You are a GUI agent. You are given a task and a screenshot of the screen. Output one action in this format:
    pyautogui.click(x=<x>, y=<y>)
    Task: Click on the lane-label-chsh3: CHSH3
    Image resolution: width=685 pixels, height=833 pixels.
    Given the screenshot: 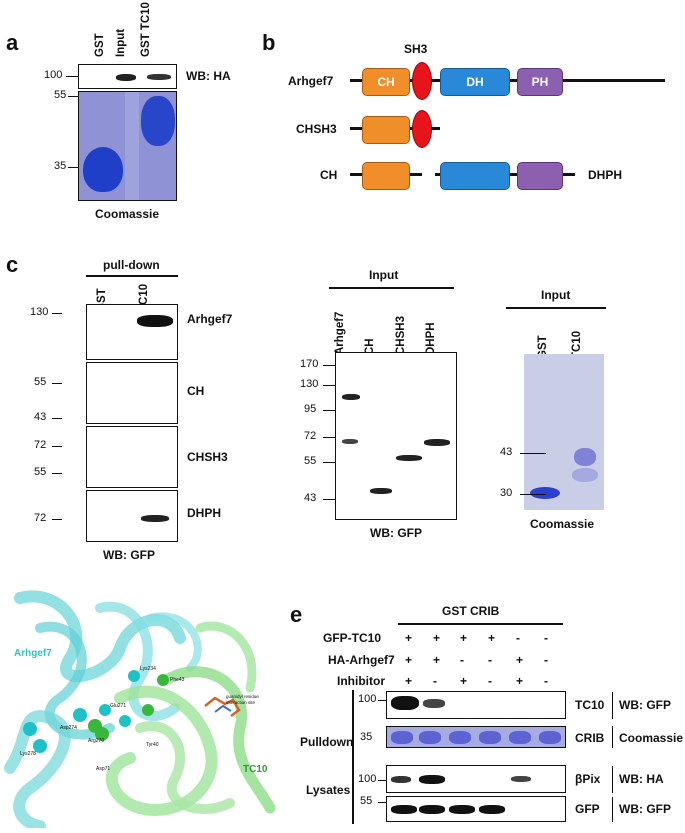 What is the action you would take?
    pyautogui.click(x=401, y=335)
    